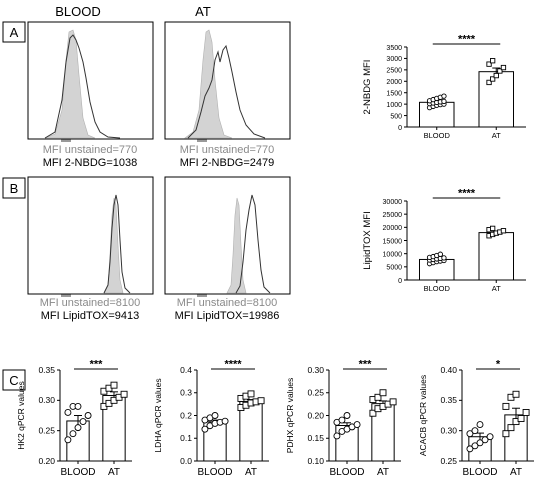 The width and height of the screenshot is (550, 495). Describe the element at coordinates (394, 48) in the screenshot. I see `y-tick-label: 3500` at that location.